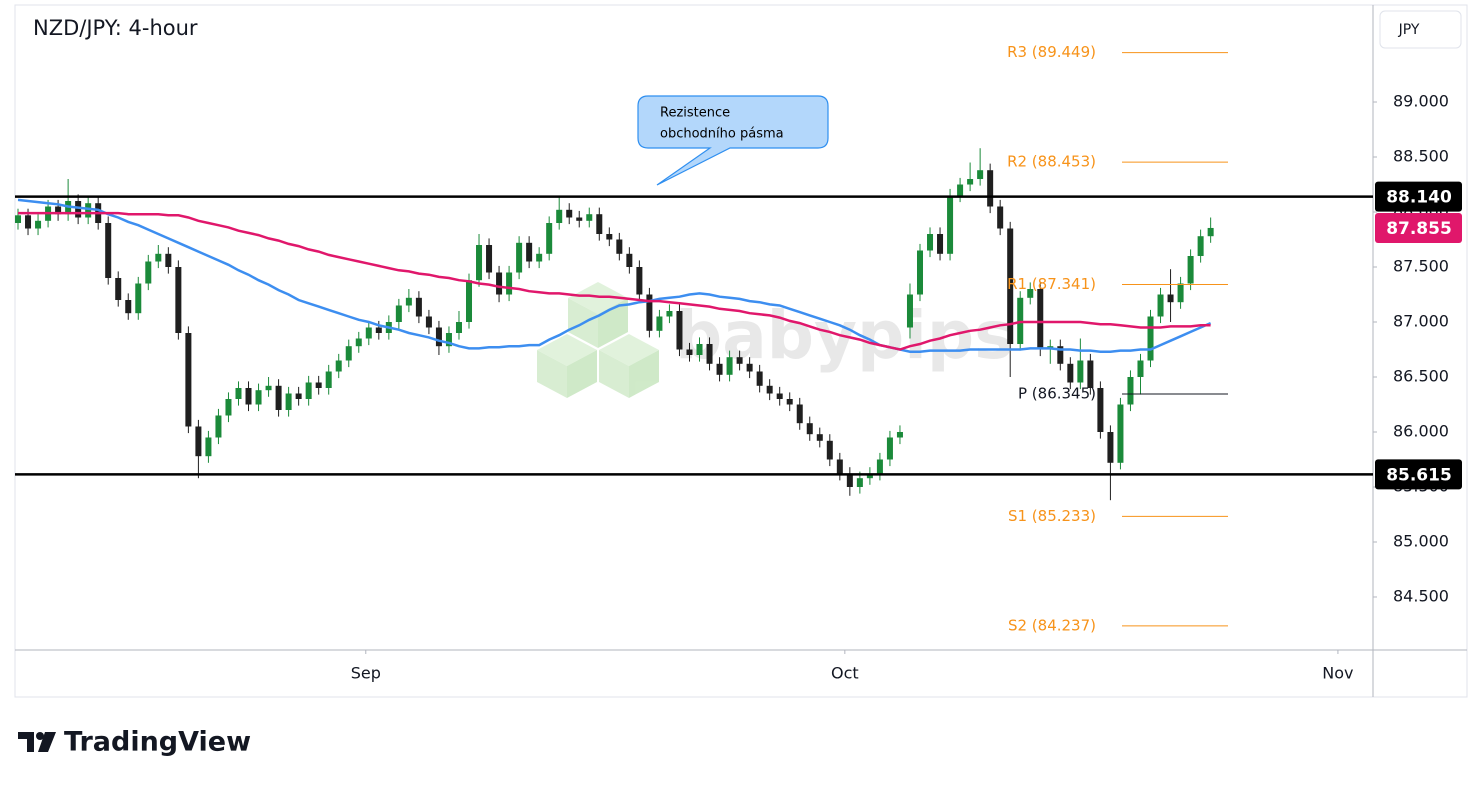 The image size is (1482, 788). Describe the element at coordinates (1421, 375) in the screenshot. I see `y-tick-label: 86.500` at that location.